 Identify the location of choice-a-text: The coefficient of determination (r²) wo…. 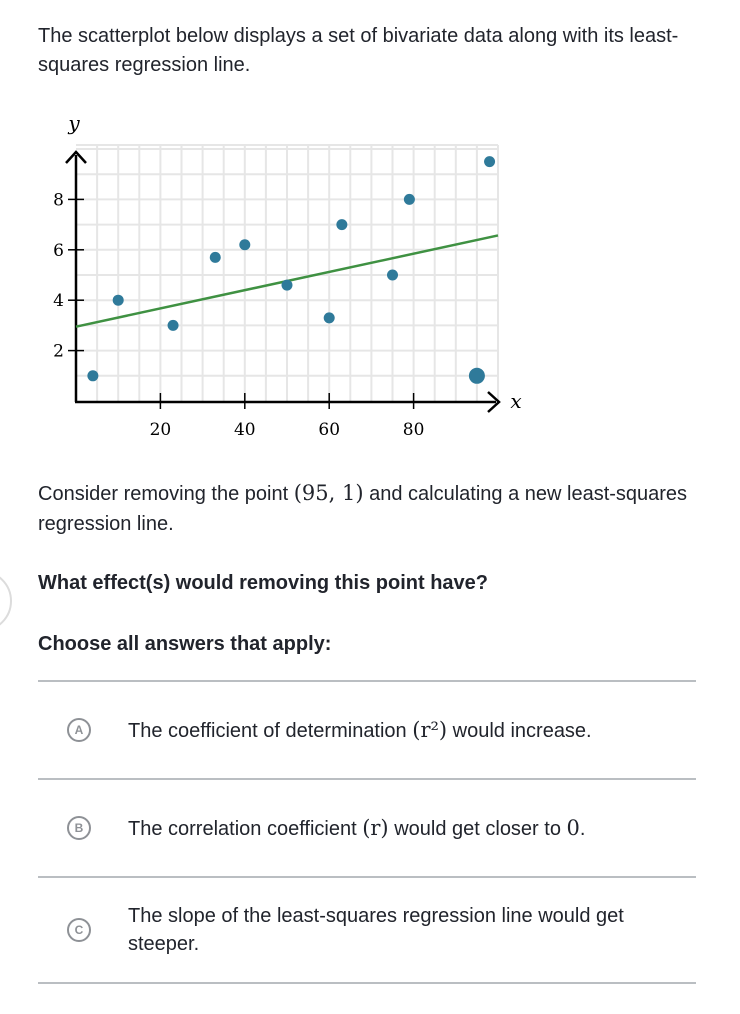
(360, 730).